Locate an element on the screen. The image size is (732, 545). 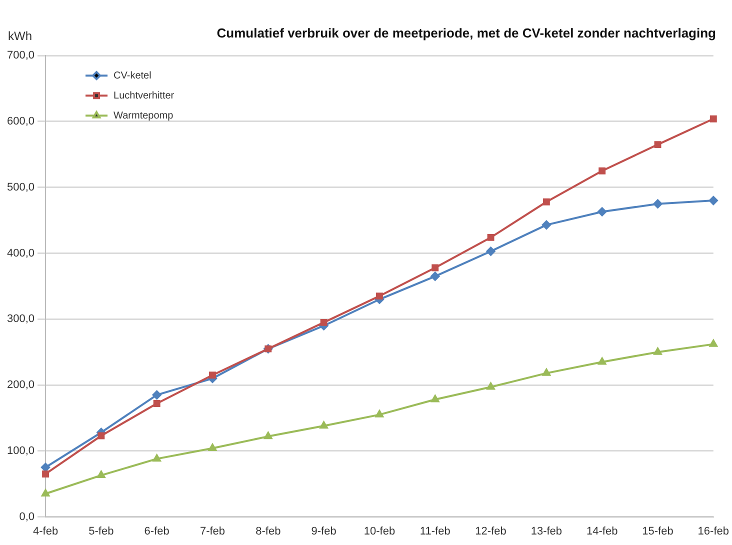
x-tick-label: 4-feb is located at coordinates (45, 531).